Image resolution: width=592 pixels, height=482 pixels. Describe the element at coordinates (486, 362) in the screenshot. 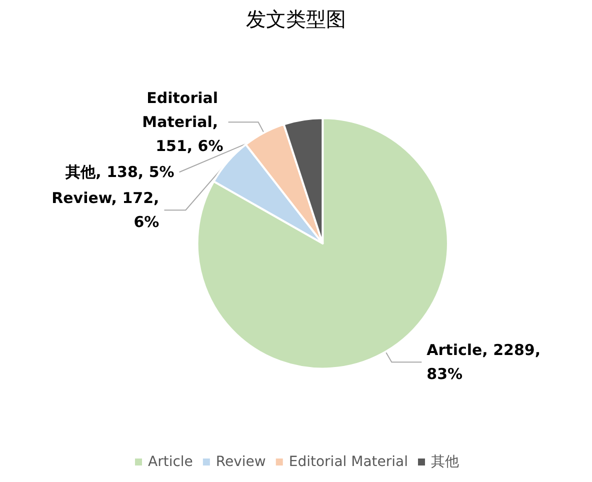

I see `data-label: Article, 2289, 83%` at that location.